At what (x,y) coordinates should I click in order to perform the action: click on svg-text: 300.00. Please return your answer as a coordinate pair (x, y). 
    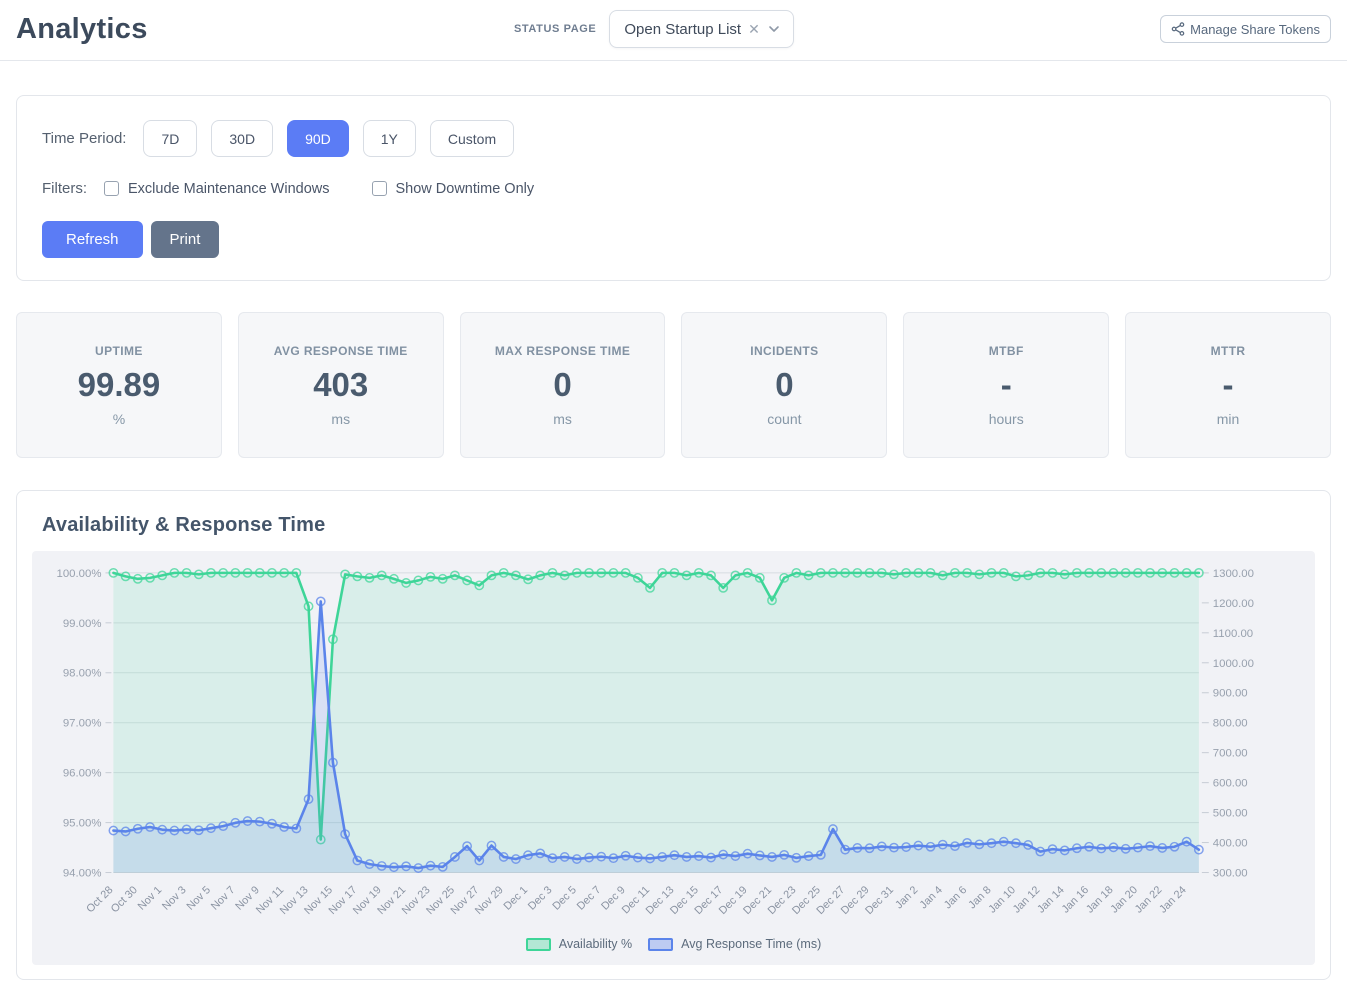
    Looking at the image, I should click on (1230, 874).